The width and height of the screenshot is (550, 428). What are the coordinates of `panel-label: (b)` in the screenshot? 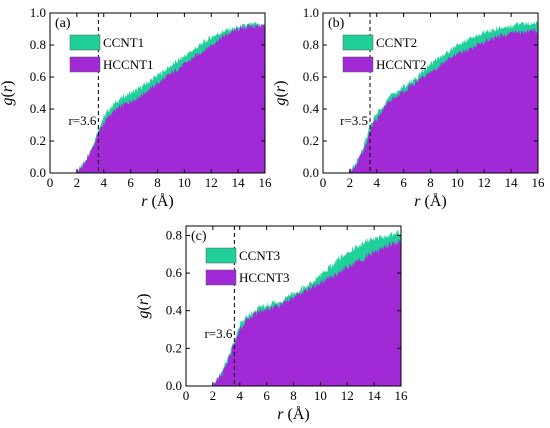 It's located at (336, 23).